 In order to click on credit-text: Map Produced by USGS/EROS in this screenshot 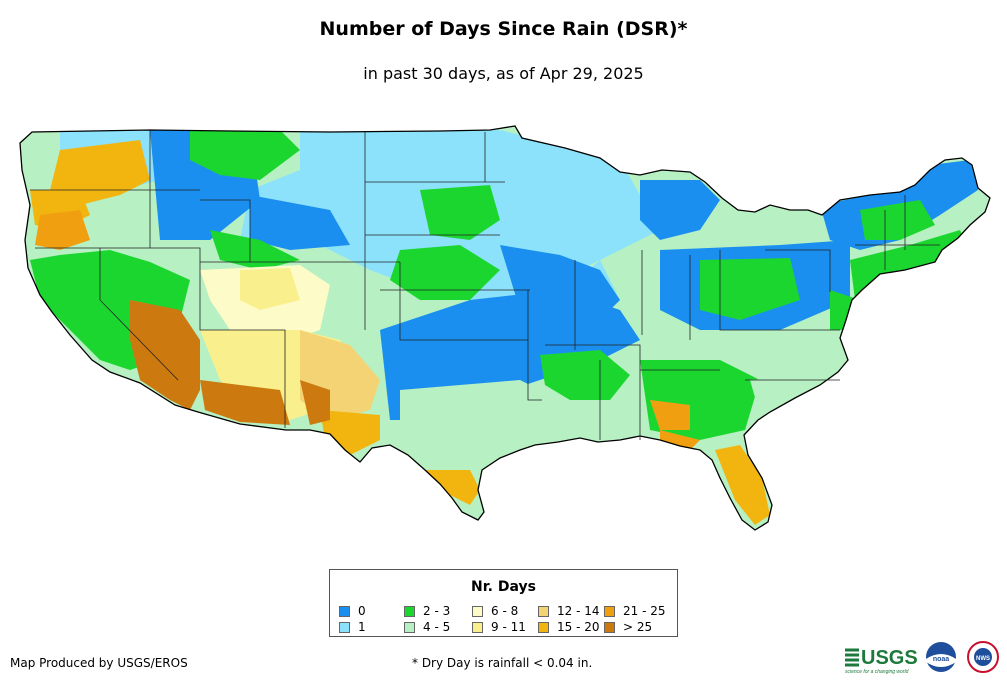, I will do `click(99, 663)`.